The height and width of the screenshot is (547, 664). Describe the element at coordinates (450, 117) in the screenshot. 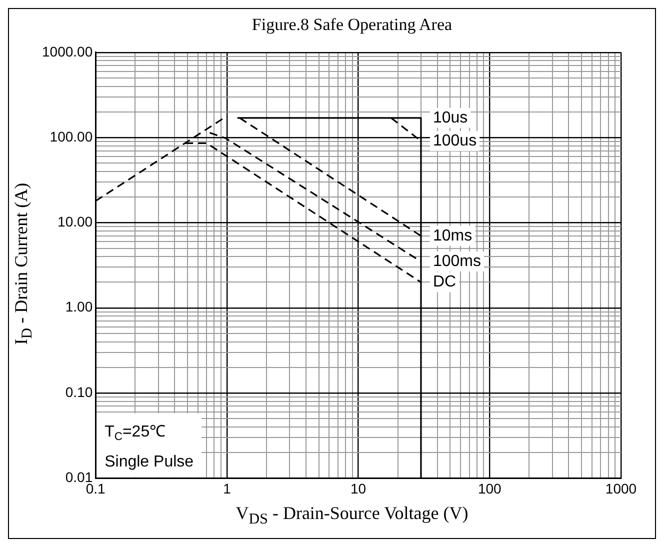

I see `series-label: 10us` at that location.